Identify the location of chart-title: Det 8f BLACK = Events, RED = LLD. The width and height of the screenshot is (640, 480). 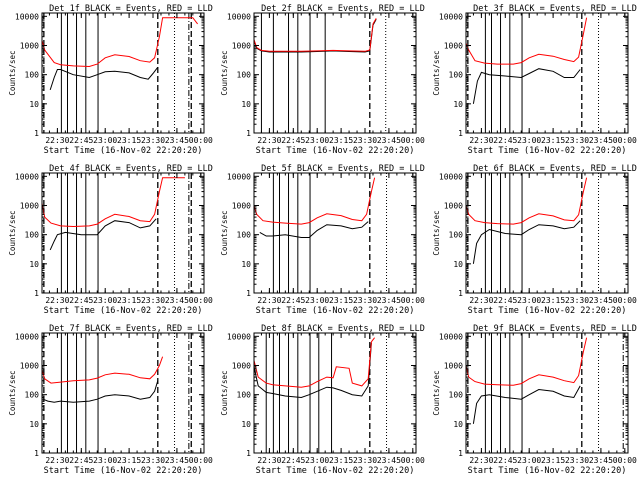
(343, 329).